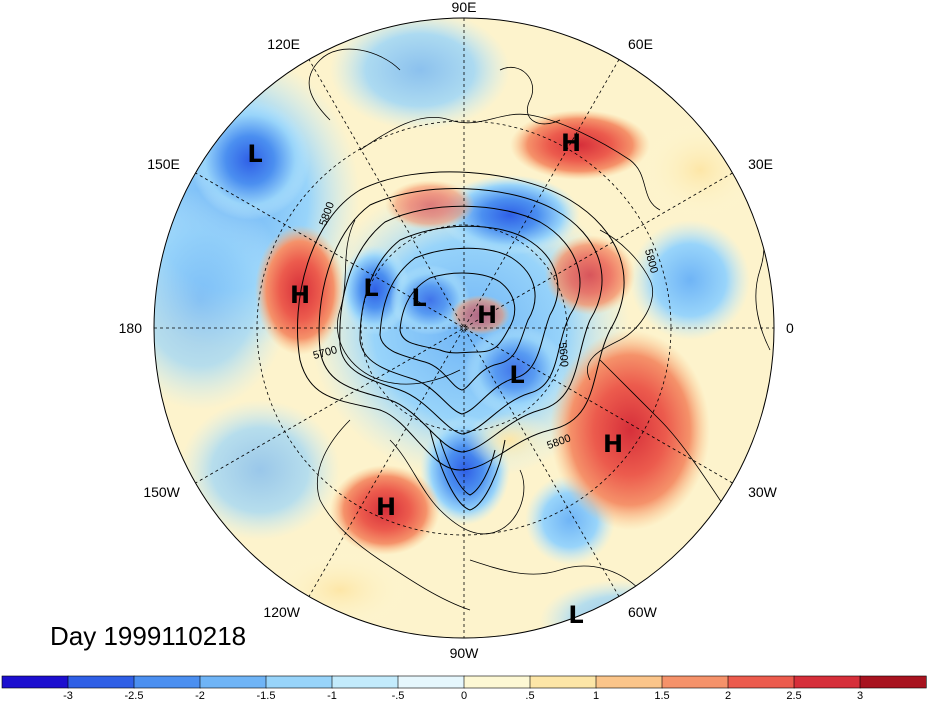  Describe the element at coordinates (465, 653) in the screenshot. I see `lon-label-6: 90W` at that location.